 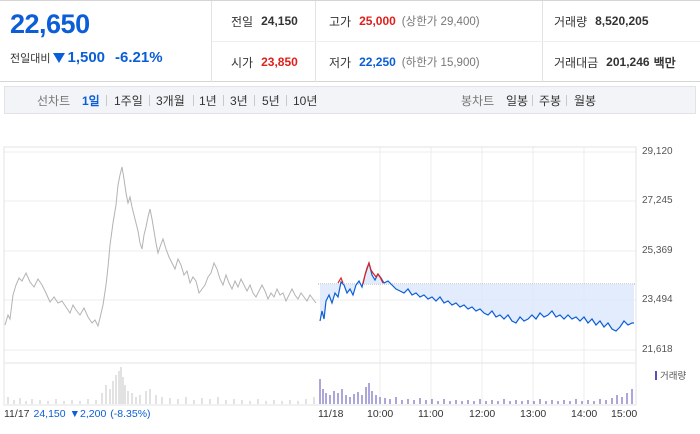 I want to click on prev-close-cell: 전일 24,150, so click(x=264, y=21).